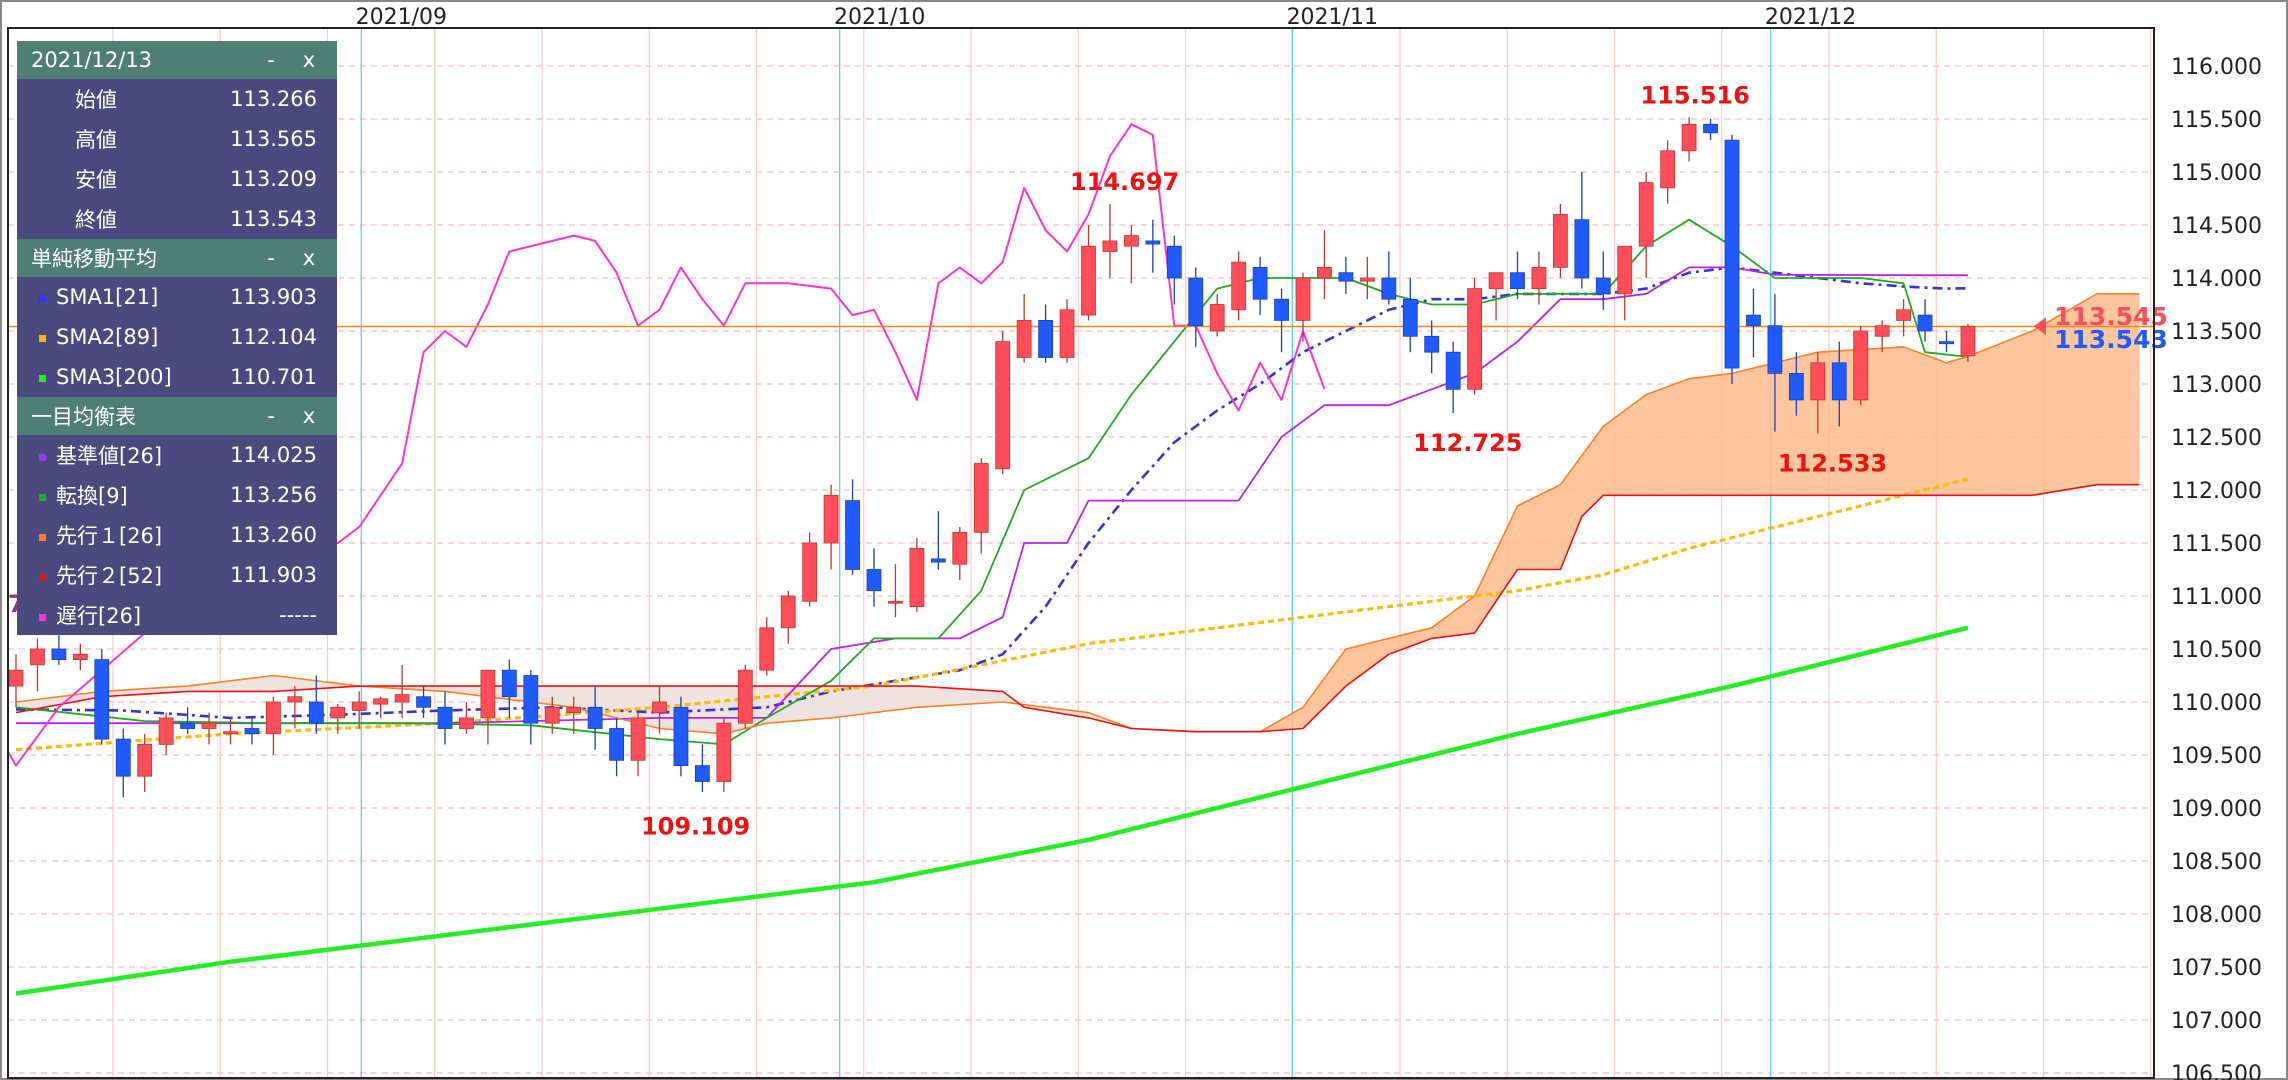  Describe the element at coordinates (273, 377) in the screenshot. I see `sma3-value: 110.701` at that location.